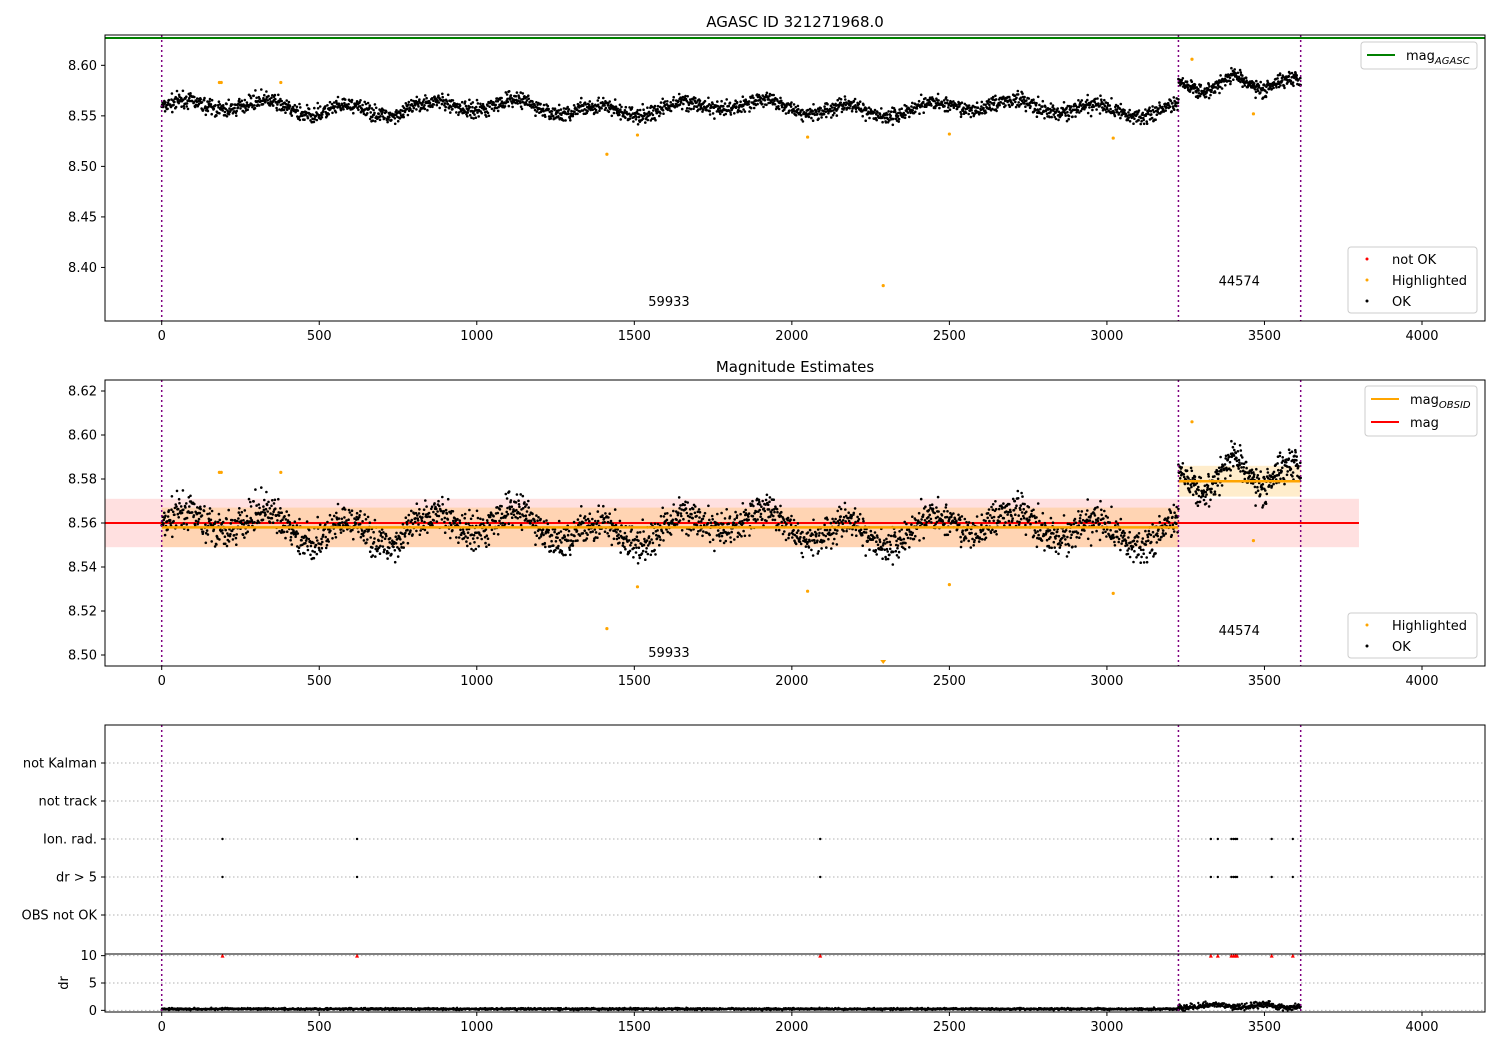  What do you see at coordinates (1367, 301) in the screenshot?
I see `legend-ok-marker` at bounding box center [1367, 301].